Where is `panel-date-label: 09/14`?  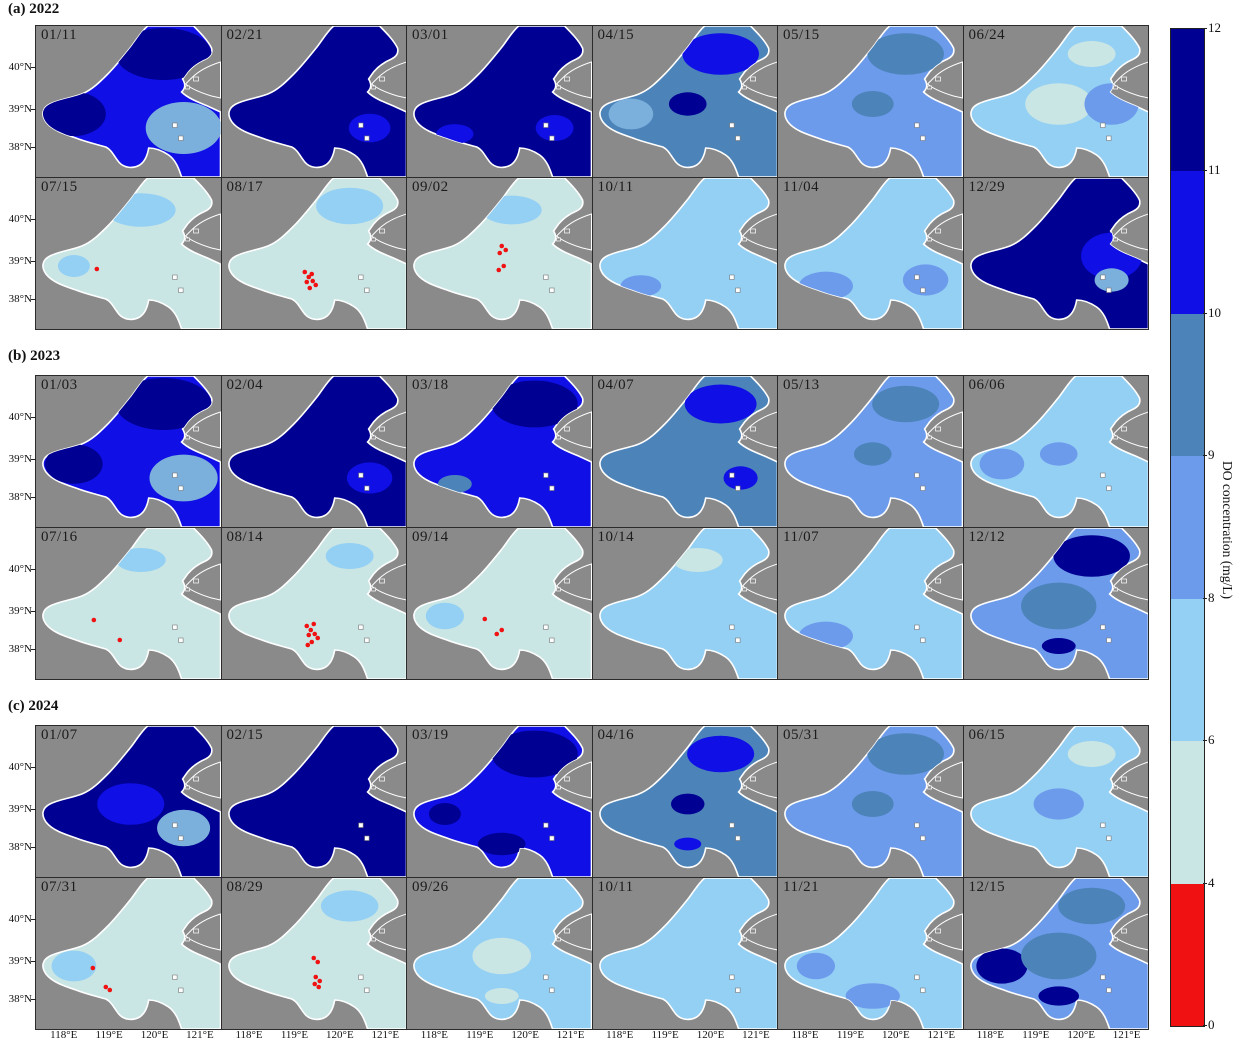 panel-date-label: 09/14 is located at coordinates (430, 537).